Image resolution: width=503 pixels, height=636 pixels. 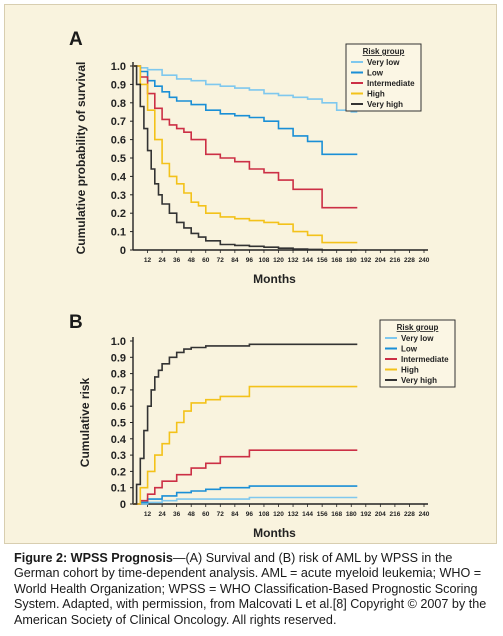 I want to click on legend-title-a: Risk group, so click(x=384, y=51).